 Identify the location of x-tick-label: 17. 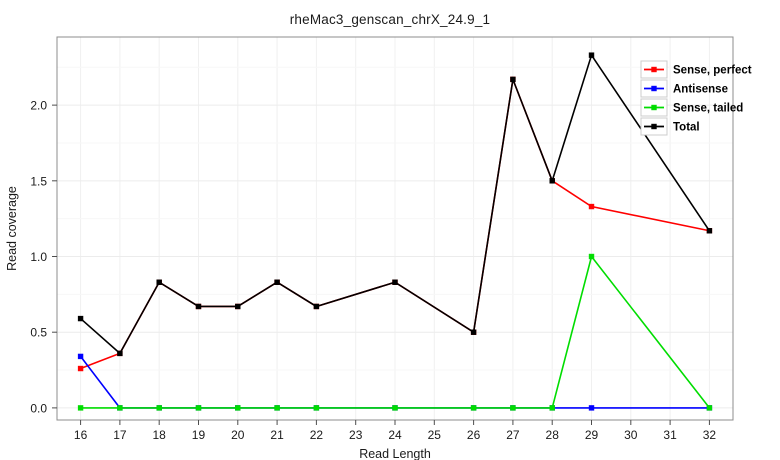
(120, 435).